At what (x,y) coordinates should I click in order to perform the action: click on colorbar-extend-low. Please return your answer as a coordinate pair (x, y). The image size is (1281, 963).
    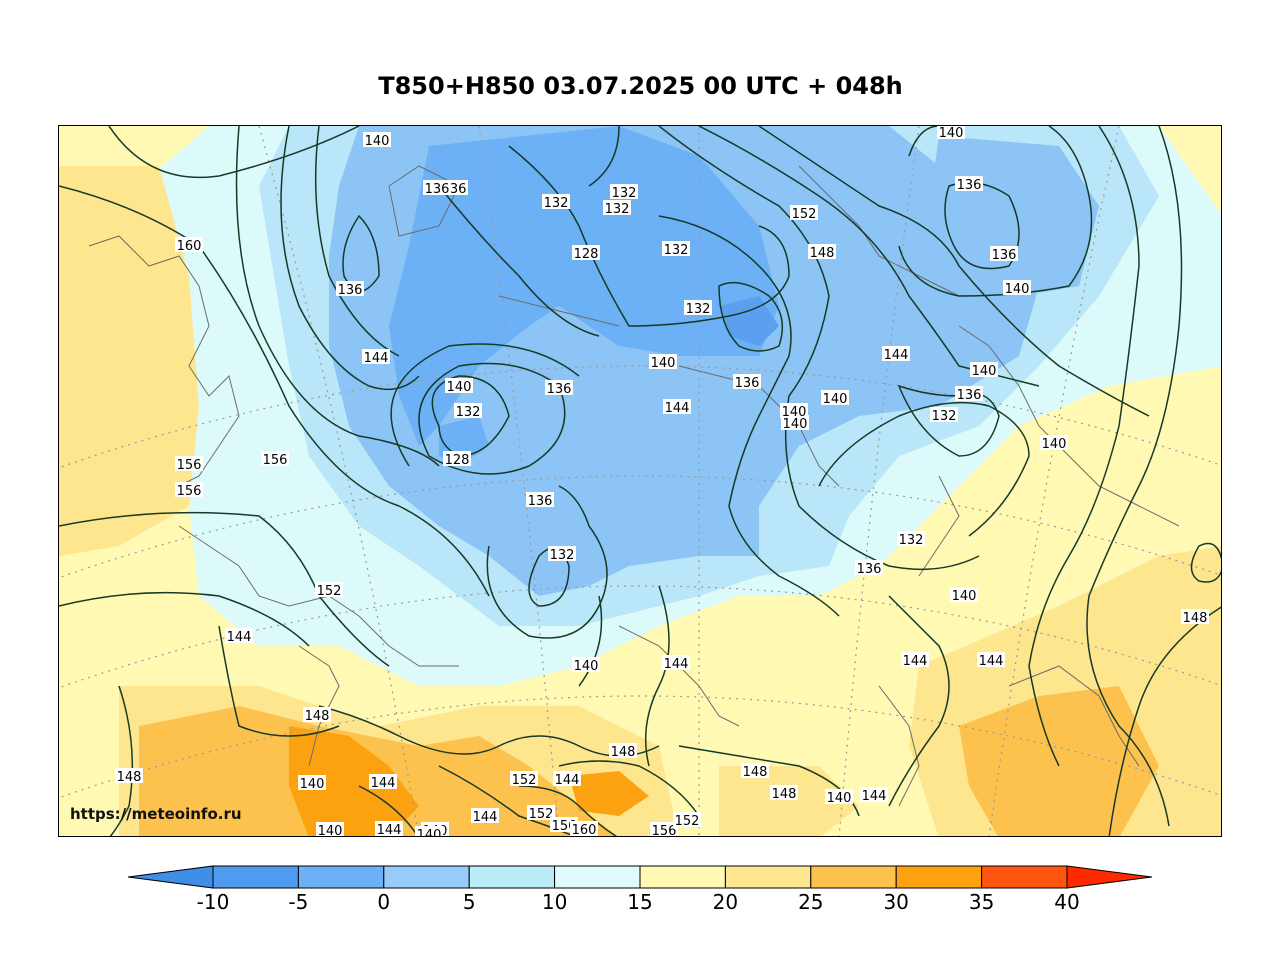
    Looking at the image, I should click on (170, 877).